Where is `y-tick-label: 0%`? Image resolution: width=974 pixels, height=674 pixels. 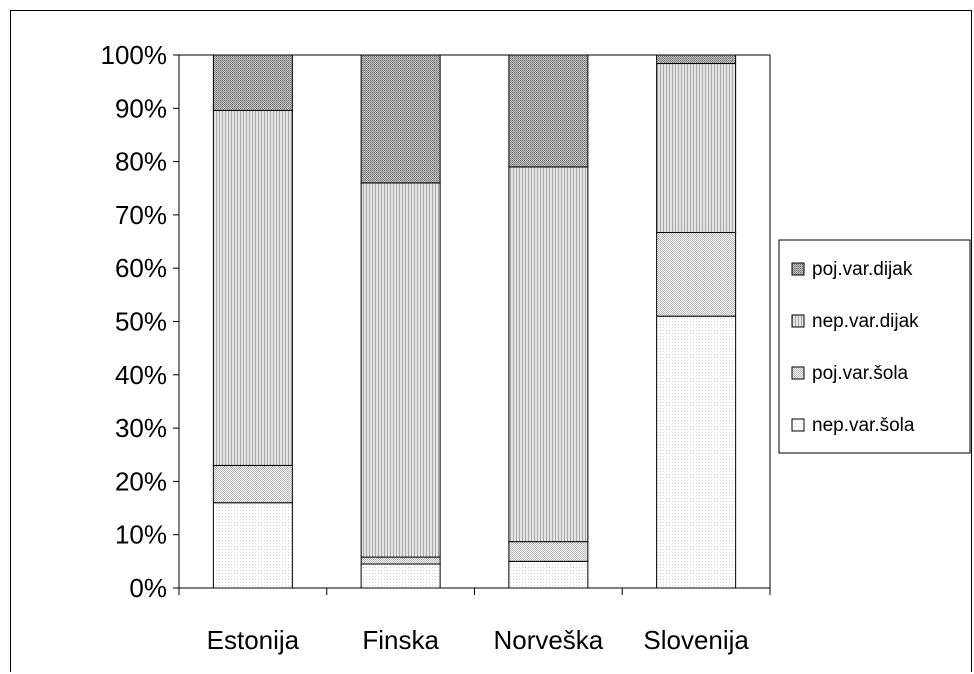 y-tick-label: 0% is located at coordinates (148, 588).